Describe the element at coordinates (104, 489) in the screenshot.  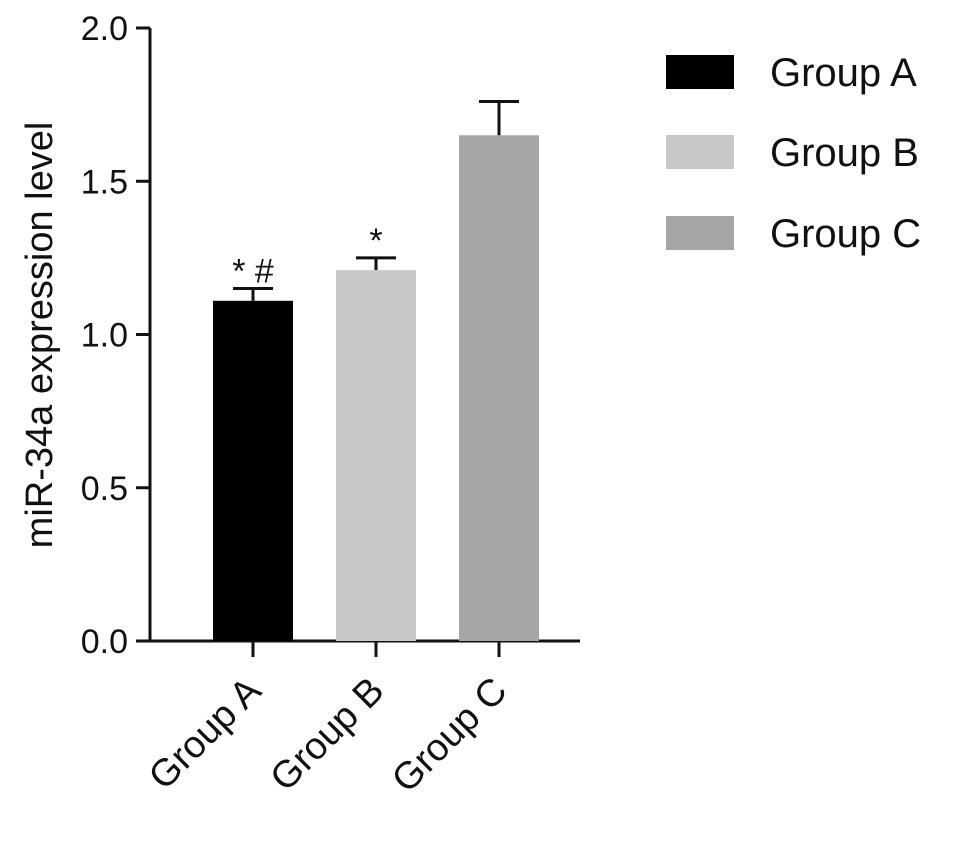
I see `y-tick-label: 0.5` at that location.